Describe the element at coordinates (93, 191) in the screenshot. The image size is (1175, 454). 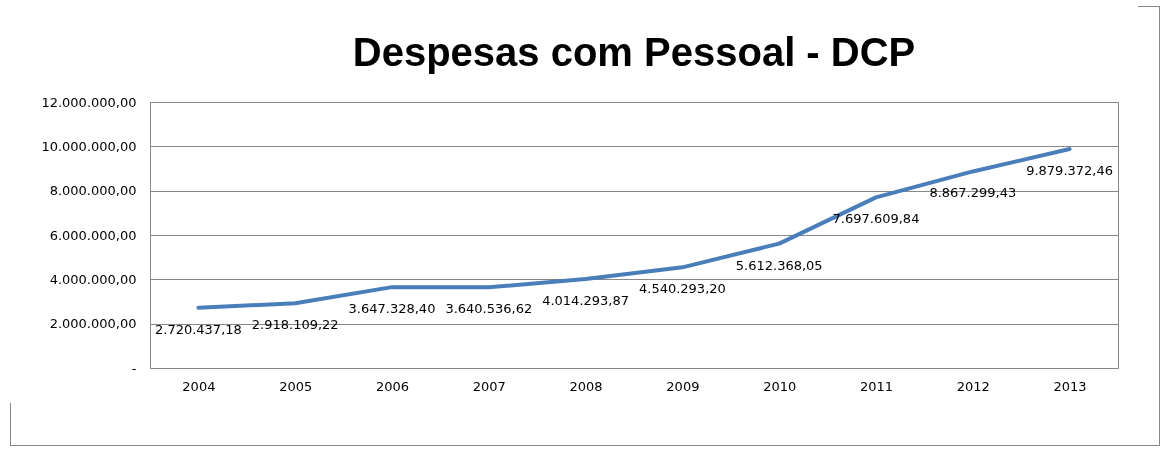
I see `y-tick-label: 8.000.000,00` at that location.